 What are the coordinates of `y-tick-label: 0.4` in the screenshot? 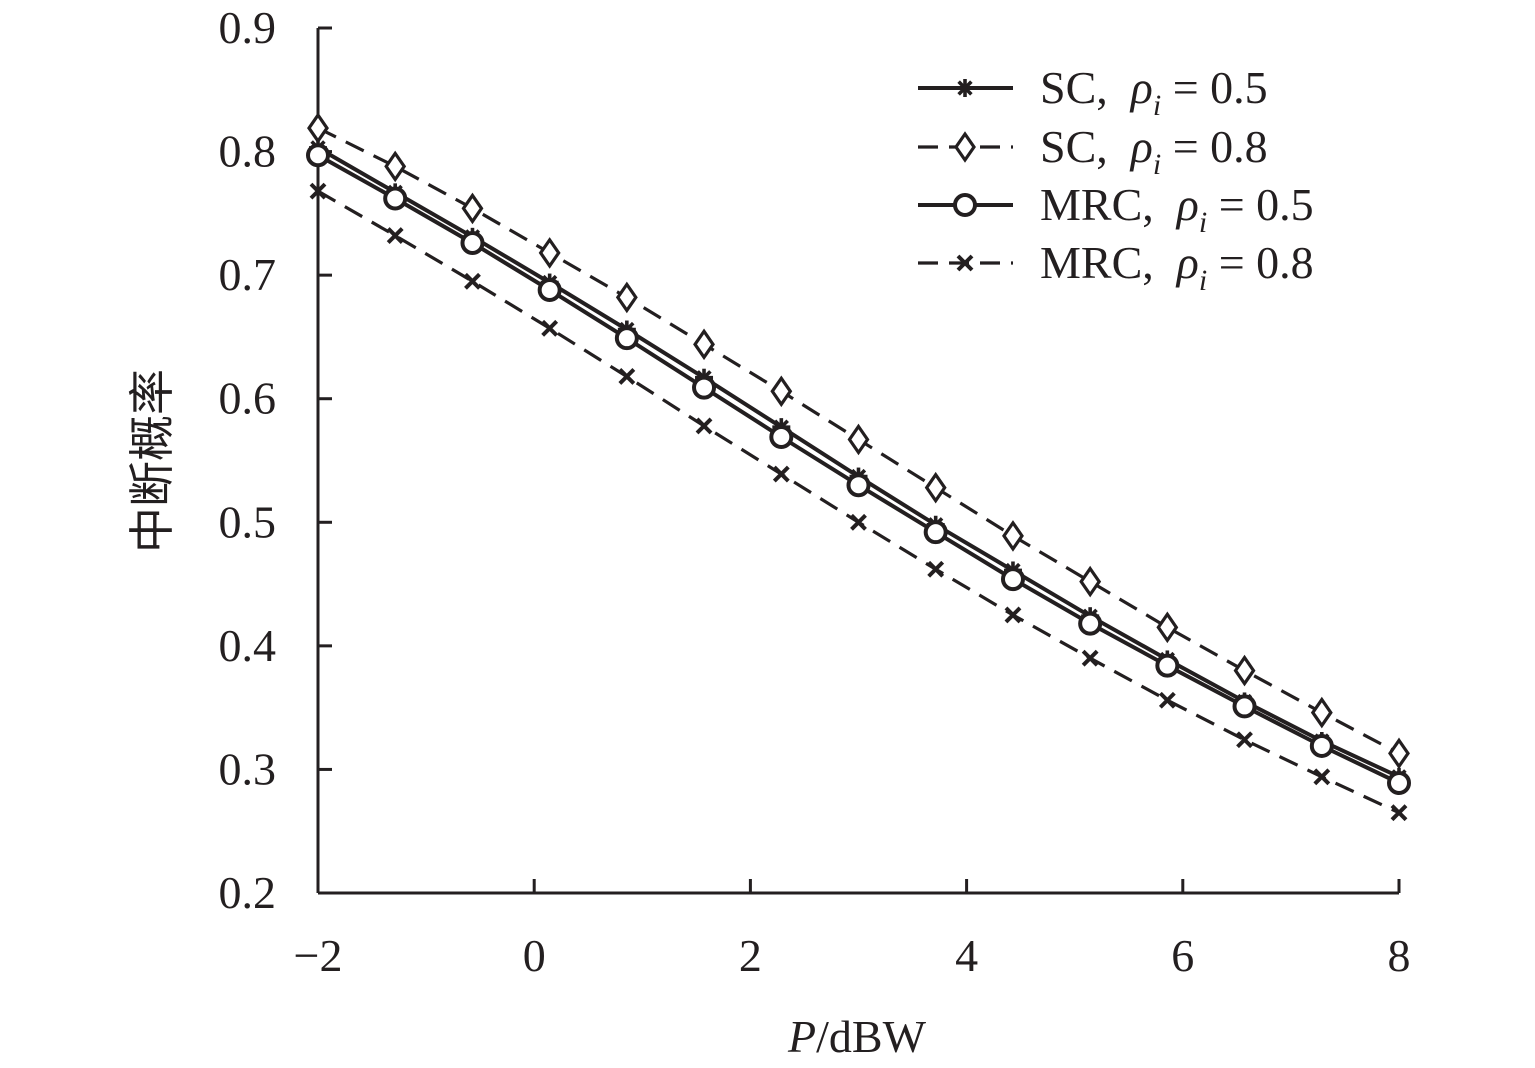 It's located at (248, 645).